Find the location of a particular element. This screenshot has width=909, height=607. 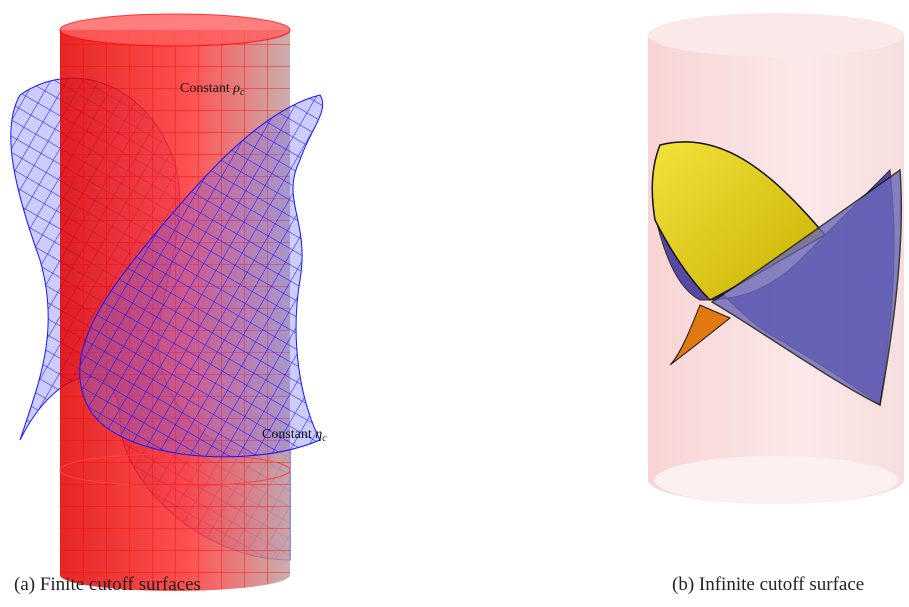

annotation-symbol: ρ is located at coordinates (236, 88).